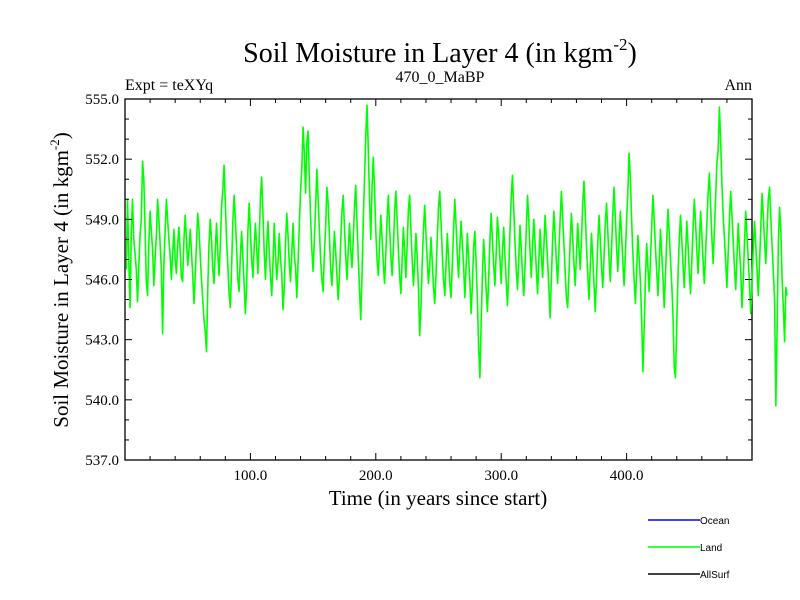 The height and width of the screenshot is (600, 800). I want to click on x-tick-label: 400.0, so click(627, 476).